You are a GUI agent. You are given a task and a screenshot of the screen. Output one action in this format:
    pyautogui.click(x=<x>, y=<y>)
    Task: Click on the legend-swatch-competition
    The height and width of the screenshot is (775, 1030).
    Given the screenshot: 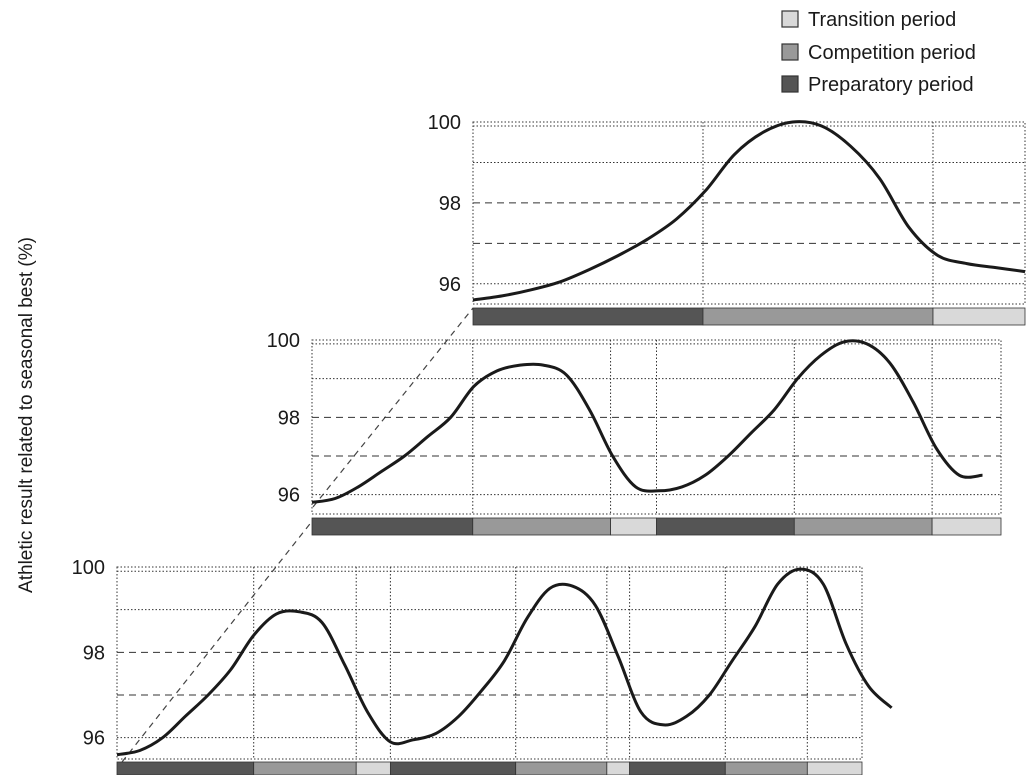 What is the action you would take?
    pyautogui.click(x=790, y=52)
    